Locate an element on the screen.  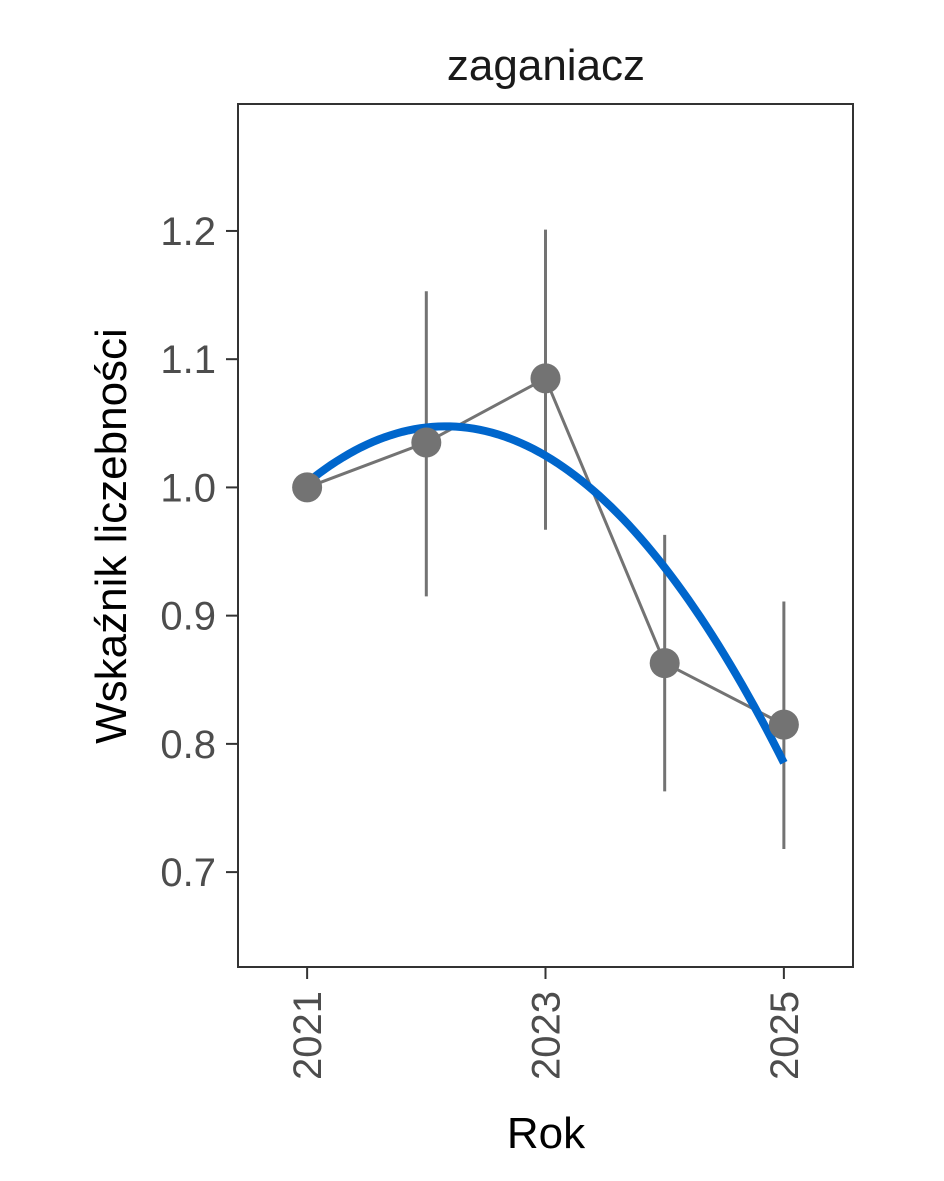
y-tick-label: 0.9 is located at coordinates (188, 617).